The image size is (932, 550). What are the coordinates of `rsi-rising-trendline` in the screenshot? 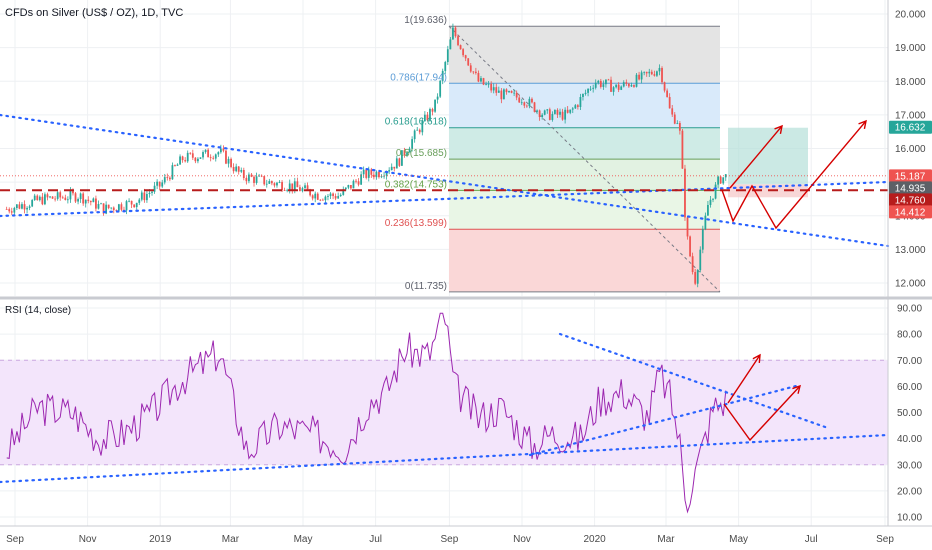 It's located at (665, 420).